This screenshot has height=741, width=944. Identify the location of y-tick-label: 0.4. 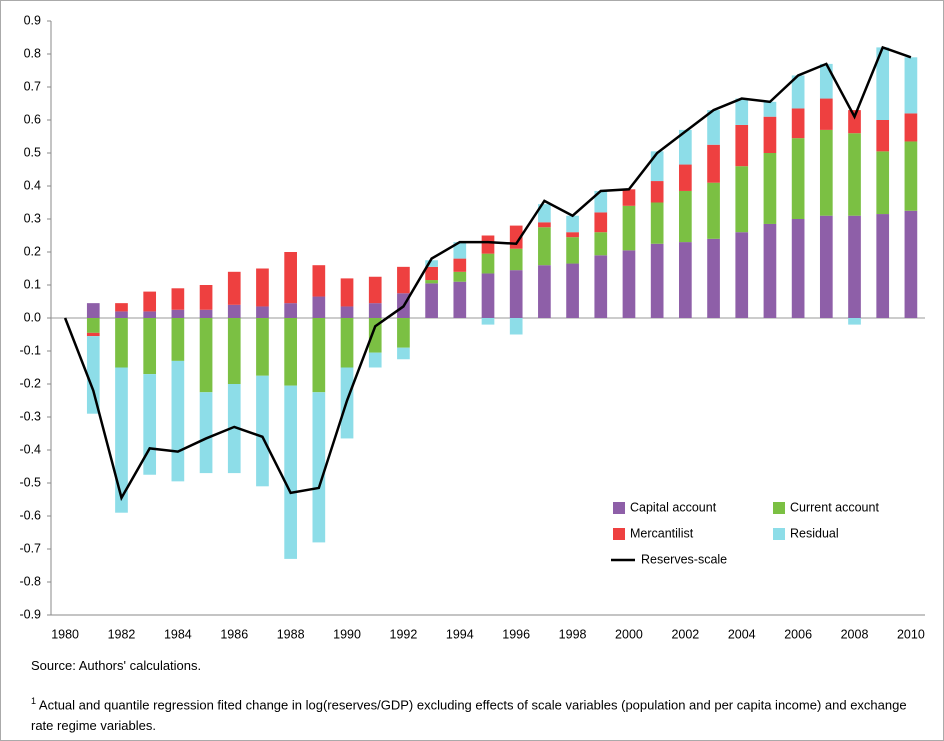
(32, 185).